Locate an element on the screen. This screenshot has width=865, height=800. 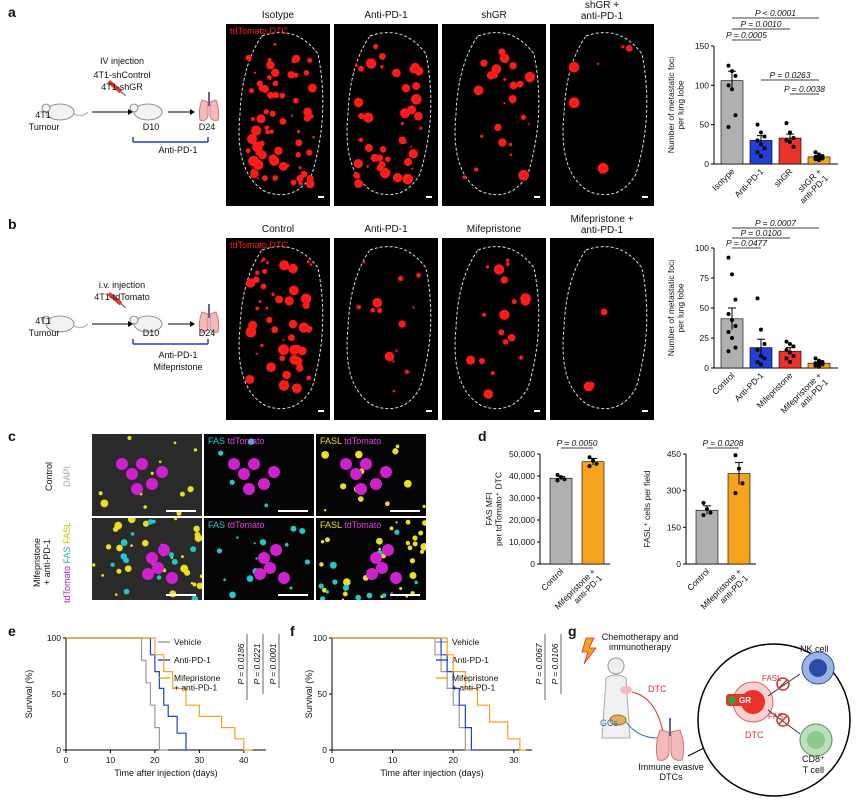
y-axis-label: FAS MFIper tdTomato⁺ DTC is located at coordinates (493, 509).